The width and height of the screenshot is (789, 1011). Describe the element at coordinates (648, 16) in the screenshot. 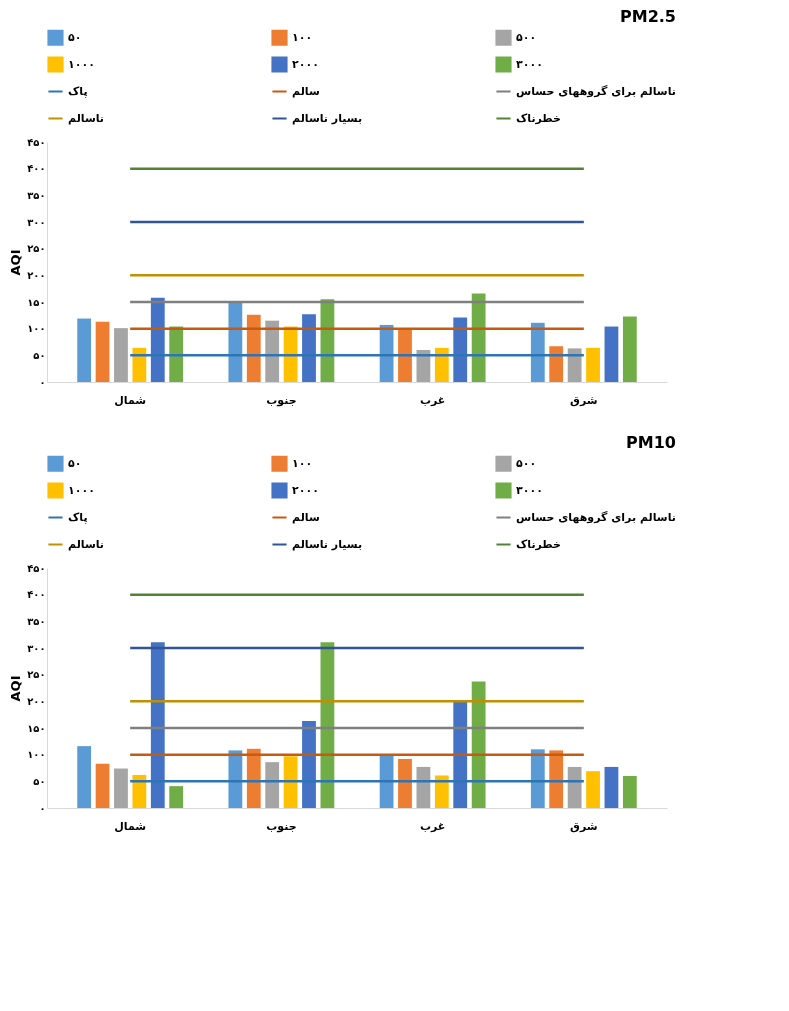

I see `chart-title: PM2.5` at that location.